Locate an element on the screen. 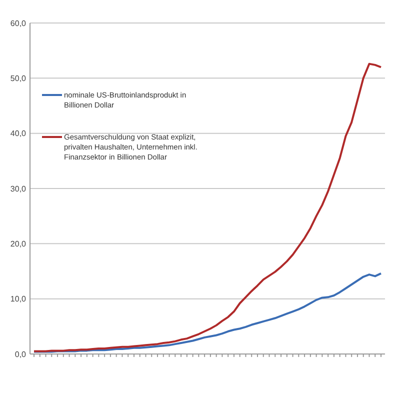  y-tick-label: 50,0 is located at coordinates (18, 78).